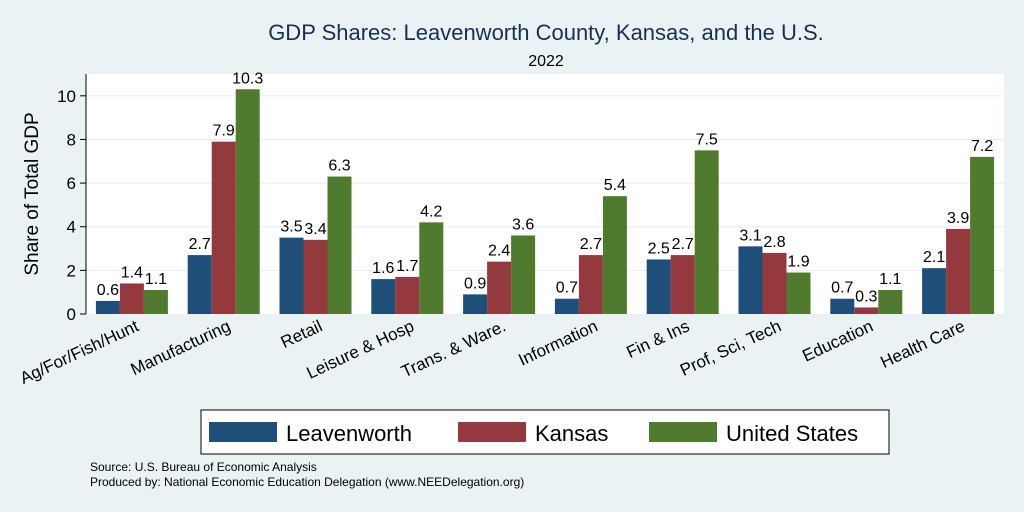 Image resolution: width=1024 pixels, height=512 pixels. Describe the element at coordinates (866, 296) in the screenshot. I see `bar-value-label: 0.3` at that location.